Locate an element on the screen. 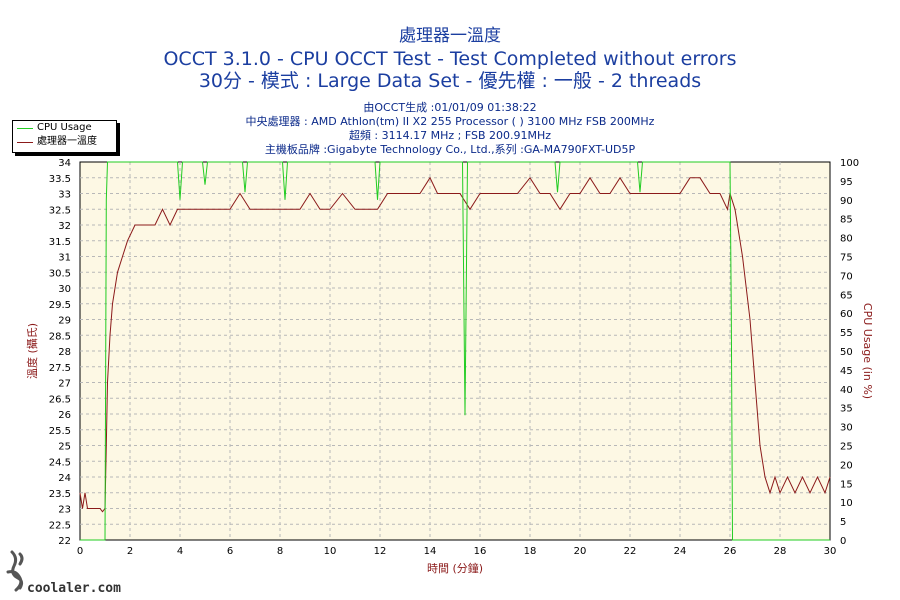  legend-item-cpu-usage: CPU Usage is located at coordinates (64, 128).